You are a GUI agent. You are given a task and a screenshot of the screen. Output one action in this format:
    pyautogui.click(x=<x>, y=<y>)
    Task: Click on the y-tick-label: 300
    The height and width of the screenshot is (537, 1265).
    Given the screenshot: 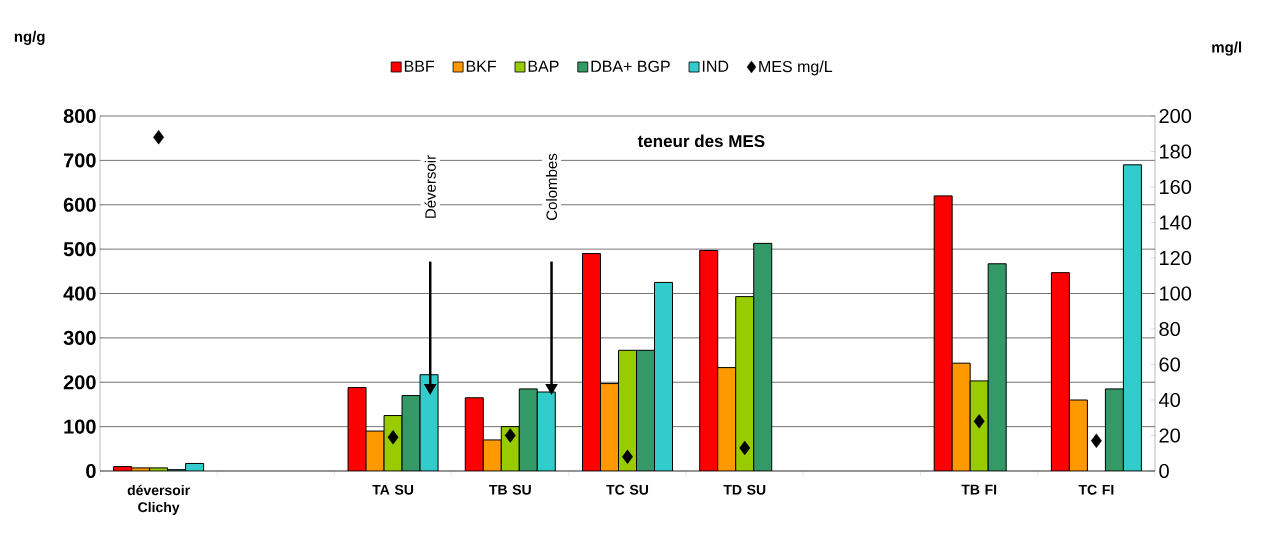 What is the action you would take?
    pyautogui.click(x=79, y=337)
    